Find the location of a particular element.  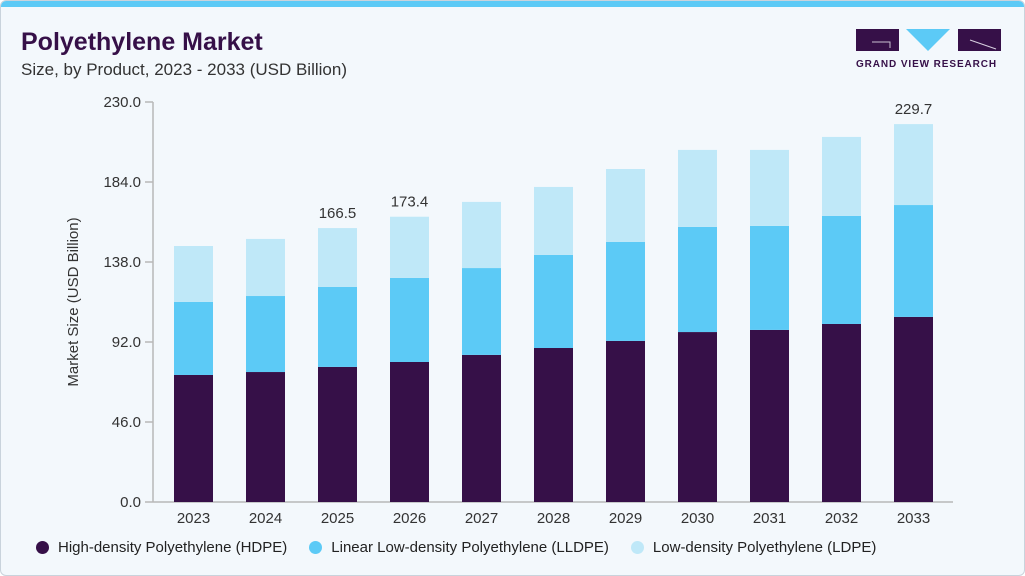

legend-item: High-density Polyethylene (HDPE) is located at coordinates (161, 547).